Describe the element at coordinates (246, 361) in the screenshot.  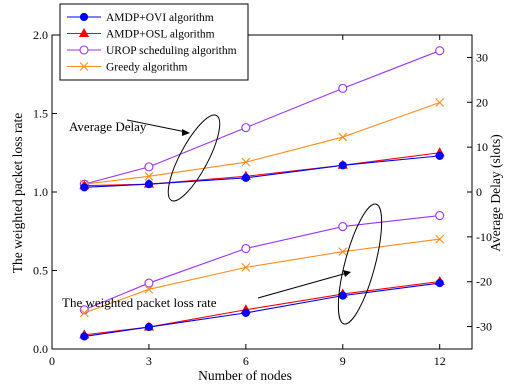
I see `x-tick-label-2: 6` at that location.